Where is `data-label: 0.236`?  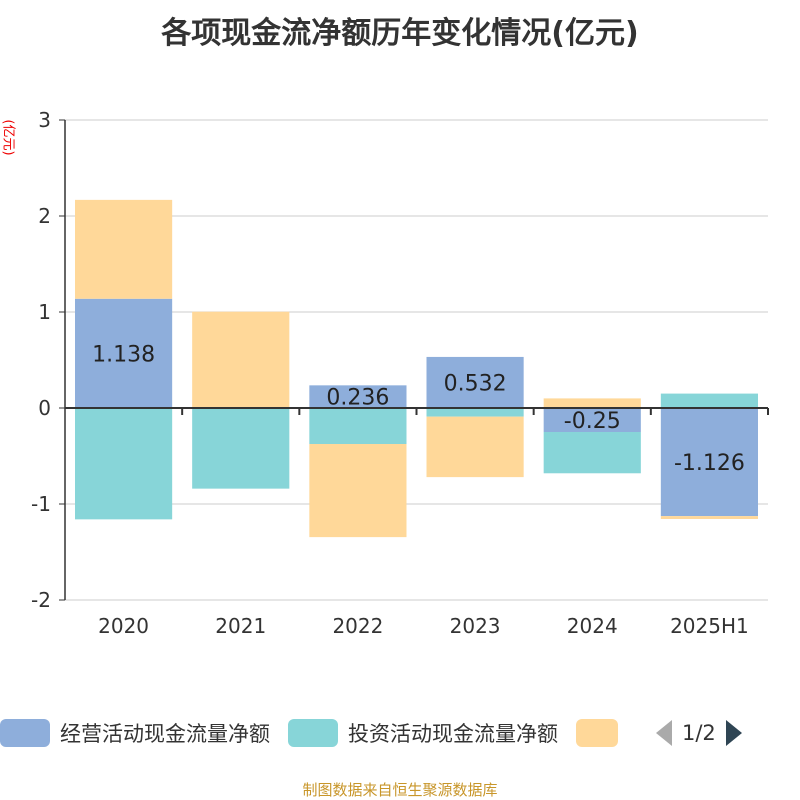 data-label: 0.236 is located at coordinates (357, 398).